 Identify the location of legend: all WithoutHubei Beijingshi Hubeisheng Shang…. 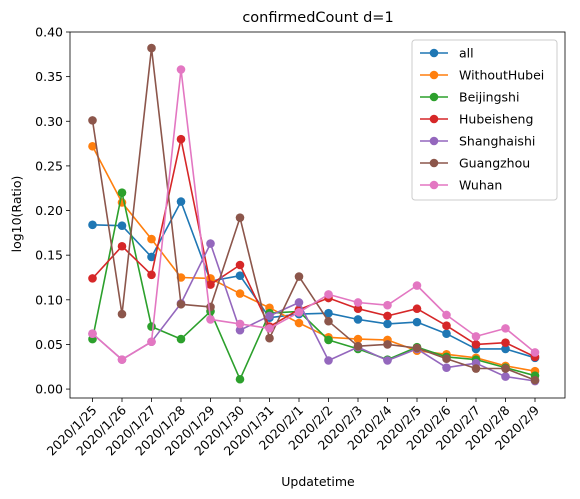
(484, 120).